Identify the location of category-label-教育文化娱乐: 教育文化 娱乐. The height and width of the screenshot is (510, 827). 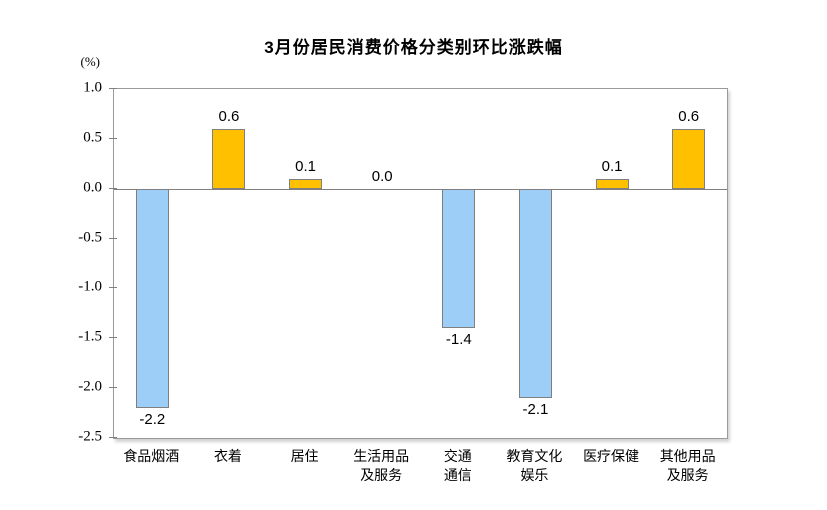
(534, 466).